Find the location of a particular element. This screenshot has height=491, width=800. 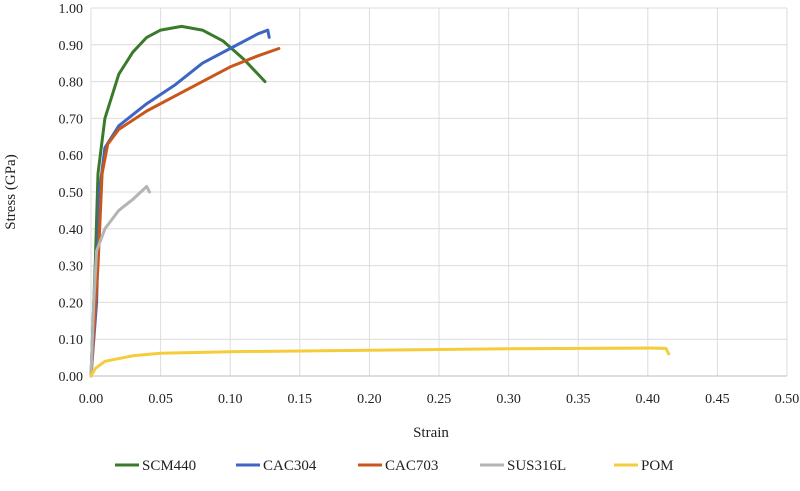

legend-label: SCM440 is located at coordinates (169, 466).